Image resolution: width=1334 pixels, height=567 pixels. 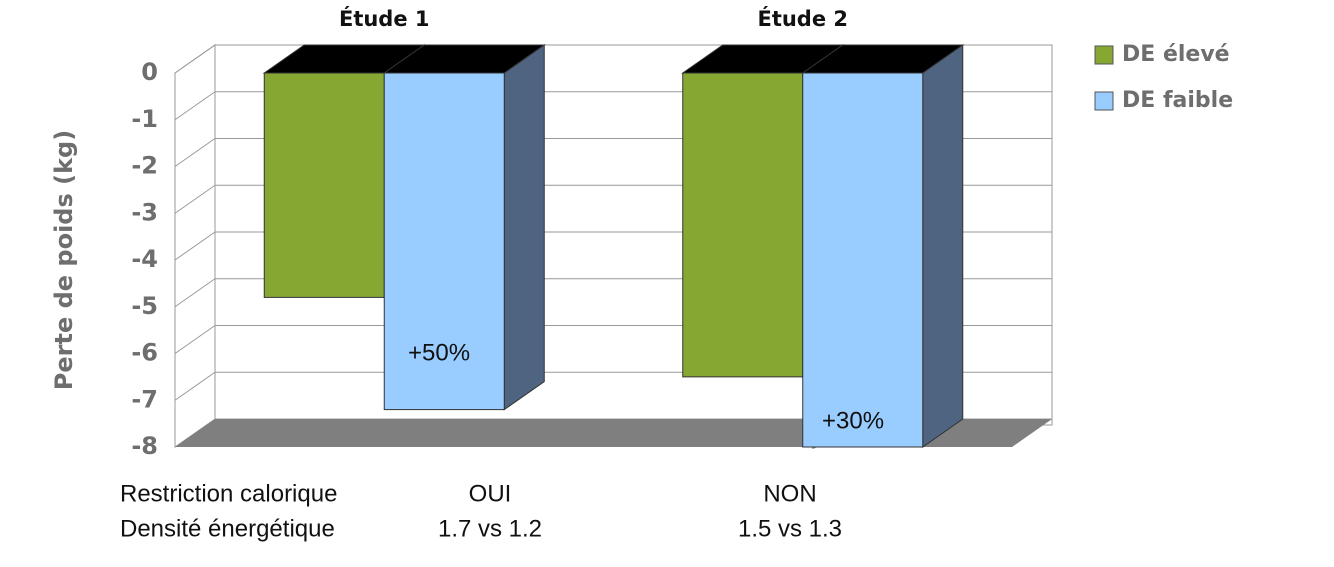 What do you see at coordinates (802, 18) in the screenshot?
I see `category-label: Étude 2` at bounding box center [802, 18].